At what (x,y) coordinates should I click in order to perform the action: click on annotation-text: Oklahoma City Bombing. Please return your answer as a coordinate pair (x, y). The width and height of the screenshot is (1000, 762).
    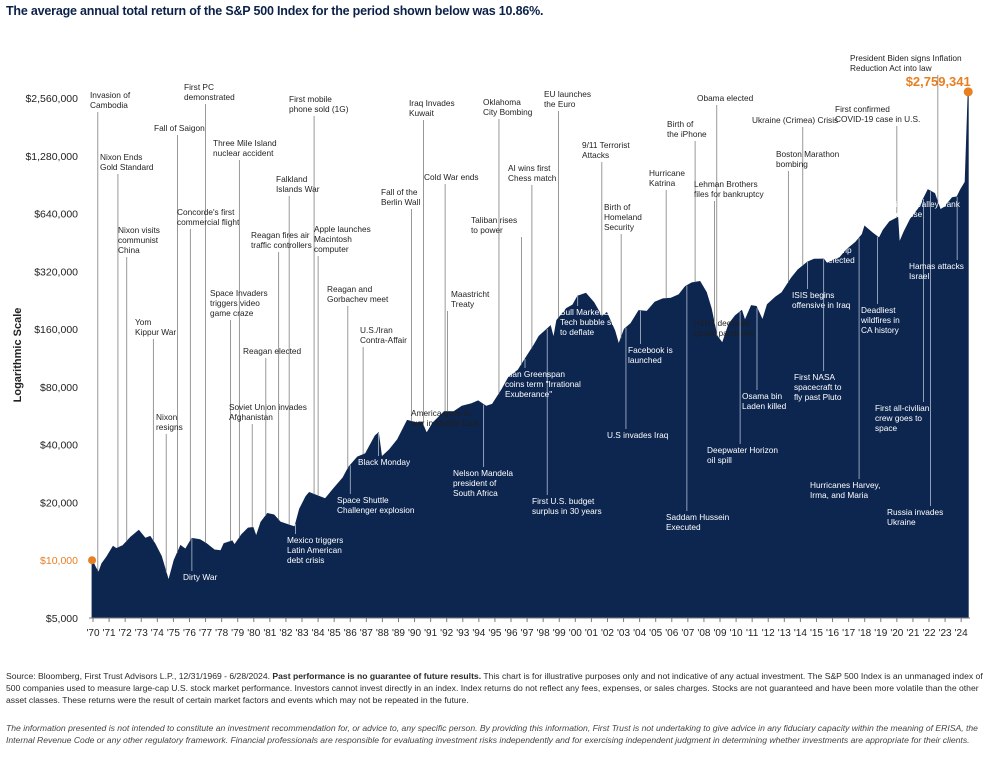
    Looking at the image, I should click on (508, 107).